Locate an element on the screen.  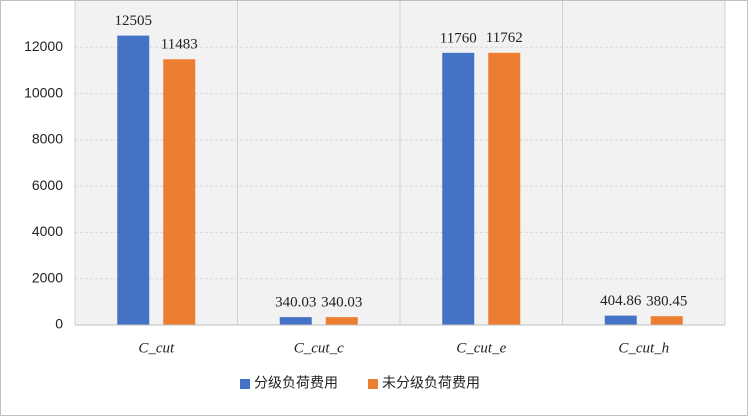
y-tick-label: 10000 is located at coordinates (43, 92).